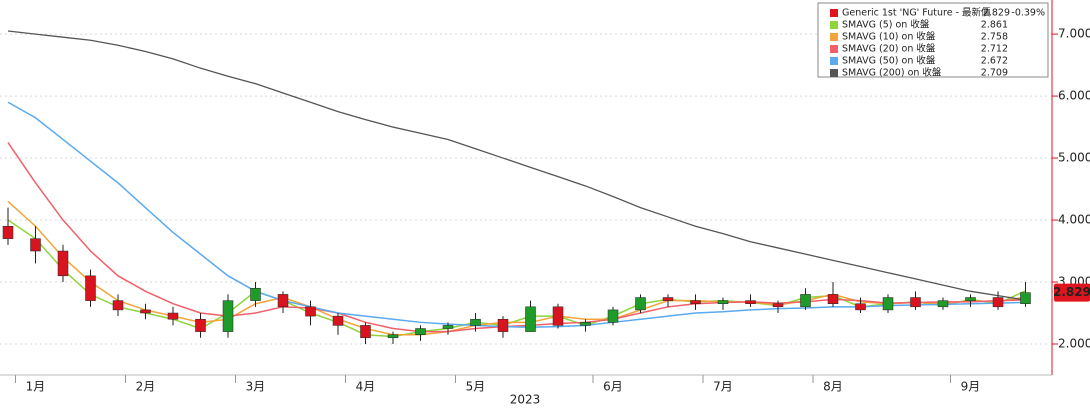 The height and width of the screenshot is (413, 1090). I want to click on legend-change: -0.39%, so click(1028, 13).